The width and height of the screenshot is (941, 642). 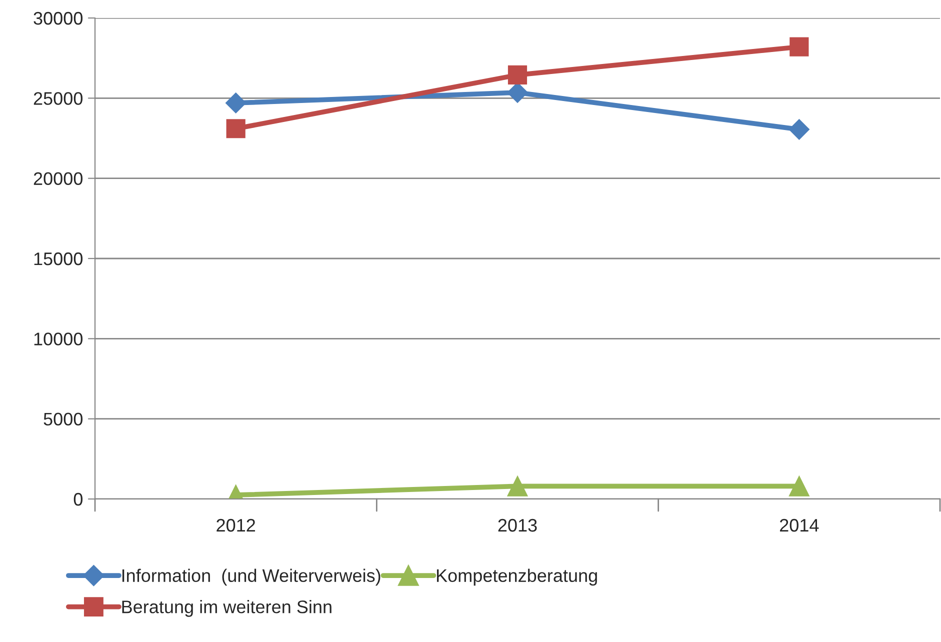 I want to click on y-tick-label: 15000, so click(x=58, y=259).